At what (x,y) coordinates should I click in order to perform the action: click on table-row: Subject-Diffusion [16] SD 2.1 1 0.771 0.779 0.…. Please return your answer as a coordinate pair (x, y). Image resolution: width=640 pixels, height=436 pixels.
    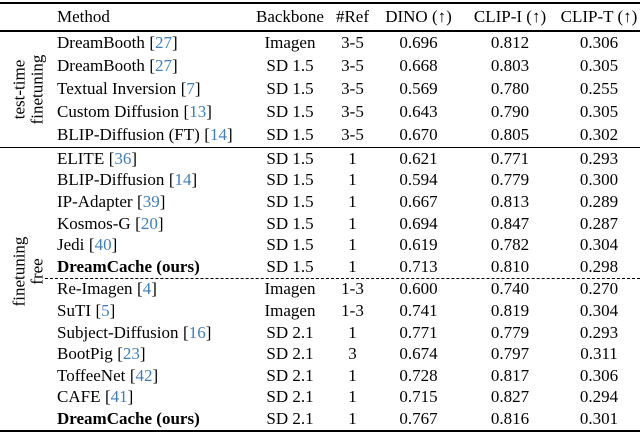
    Looking at the image, I should click on (320, 333).